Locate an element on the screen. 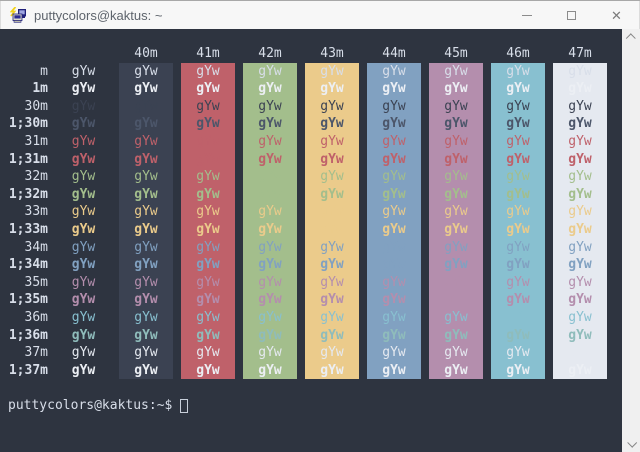 The height and width of the screenshot is (452, 640). row-label: 32m is located at coordinates (36, 177).